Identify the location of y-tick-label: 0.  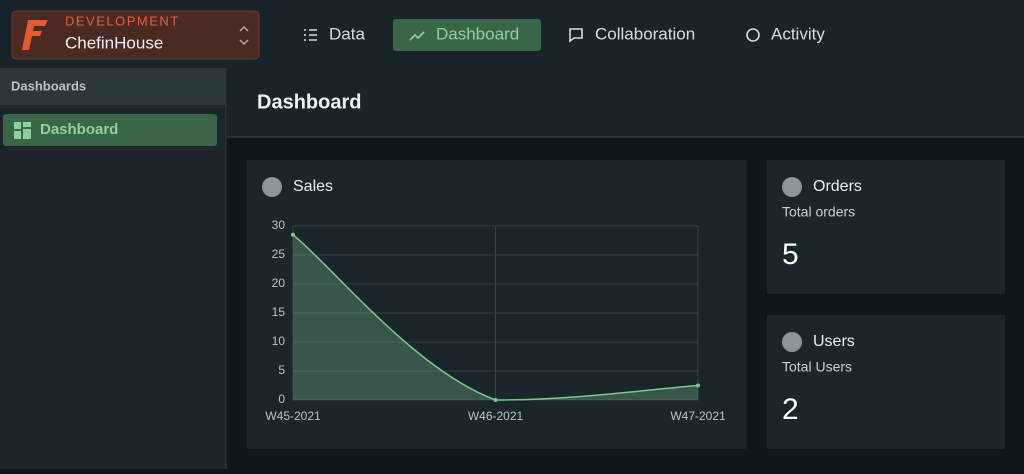
(281, 399).